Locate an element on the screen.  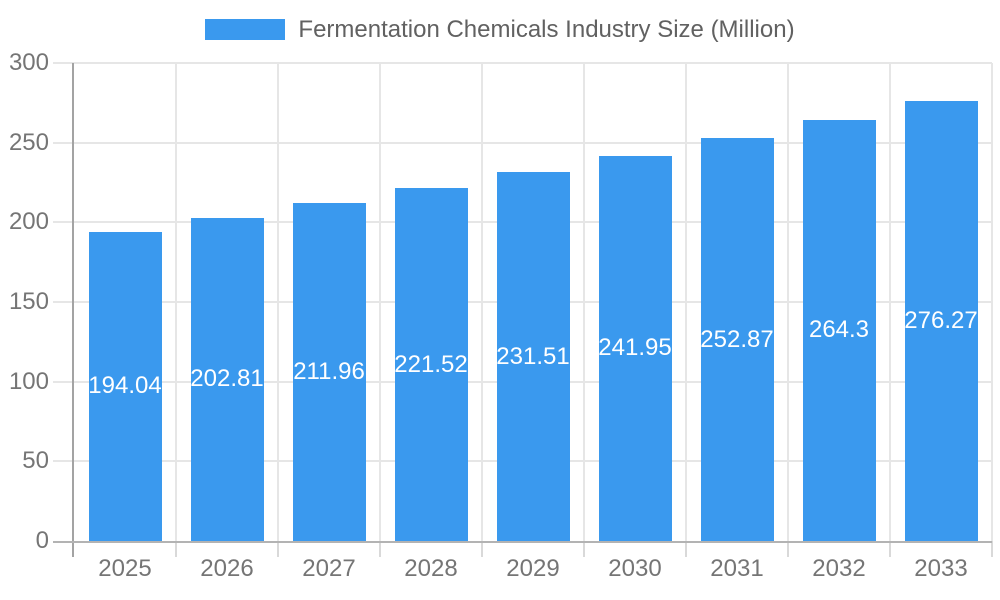
bar-value-label: 221.52 is located at coordinates (431, 364).